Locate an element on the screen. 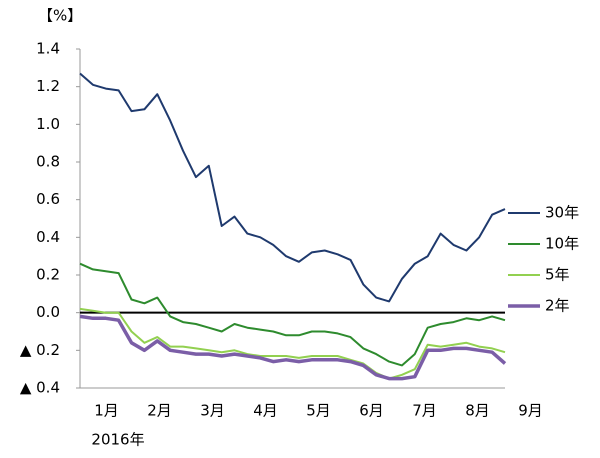 The height and width of the screenshot is (458, 600). x-tick-label: 2月 is located at coordinates (159, 411).